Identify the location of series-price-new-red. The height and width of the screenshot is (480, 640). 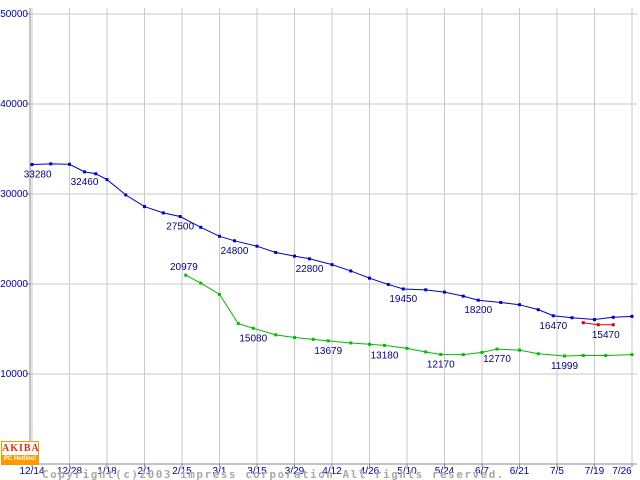
(598, 324).